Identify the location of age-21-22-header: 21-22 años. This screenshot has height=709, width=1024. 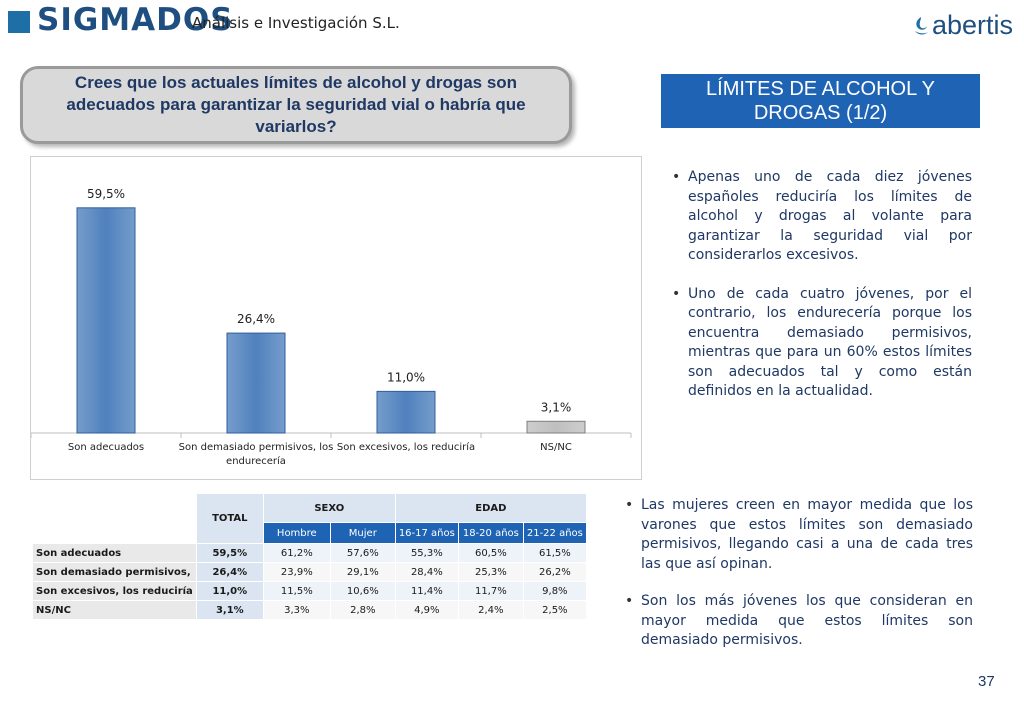
(554, 533).